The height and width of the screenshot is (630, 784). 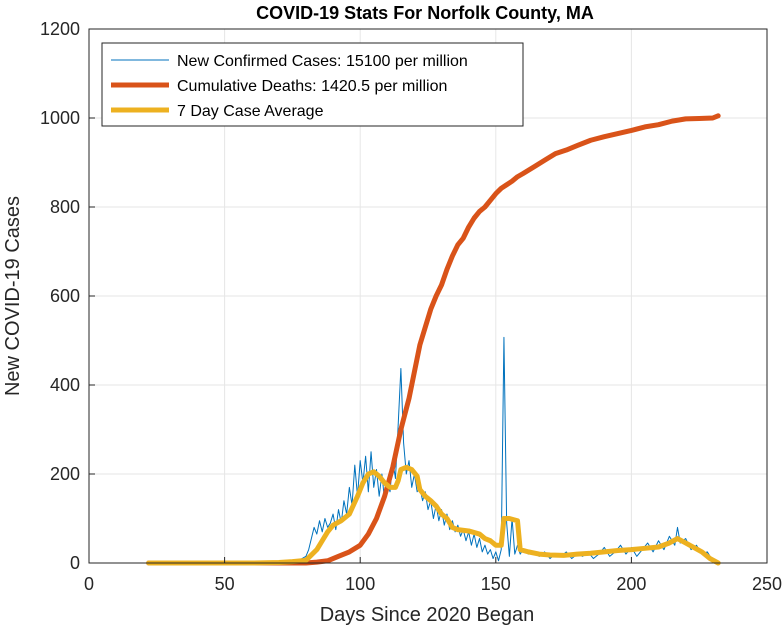 What do you see at coordinates (496, 584) in the screenshot?
I see `x-tick-label: 150` at bounding box center [496, 584].